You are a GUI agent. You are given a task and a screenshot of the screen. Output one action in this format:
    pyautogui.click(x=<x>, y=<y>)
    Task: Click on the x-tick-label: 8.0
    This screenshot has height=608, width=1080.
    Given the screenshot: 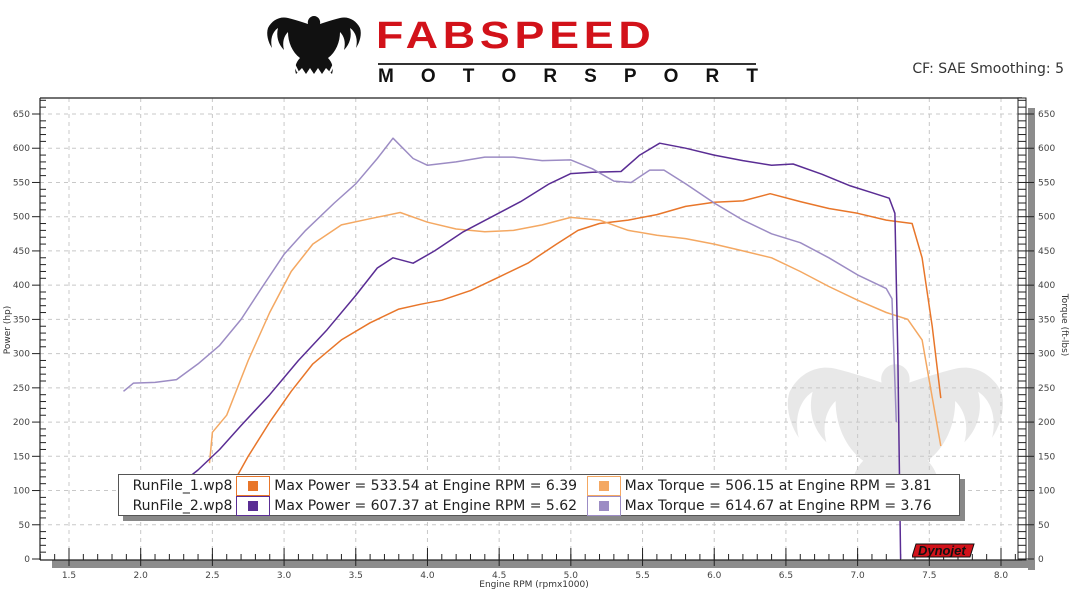 What is the action you would take?
    pyautogui.click(x=1001, y=576)
    